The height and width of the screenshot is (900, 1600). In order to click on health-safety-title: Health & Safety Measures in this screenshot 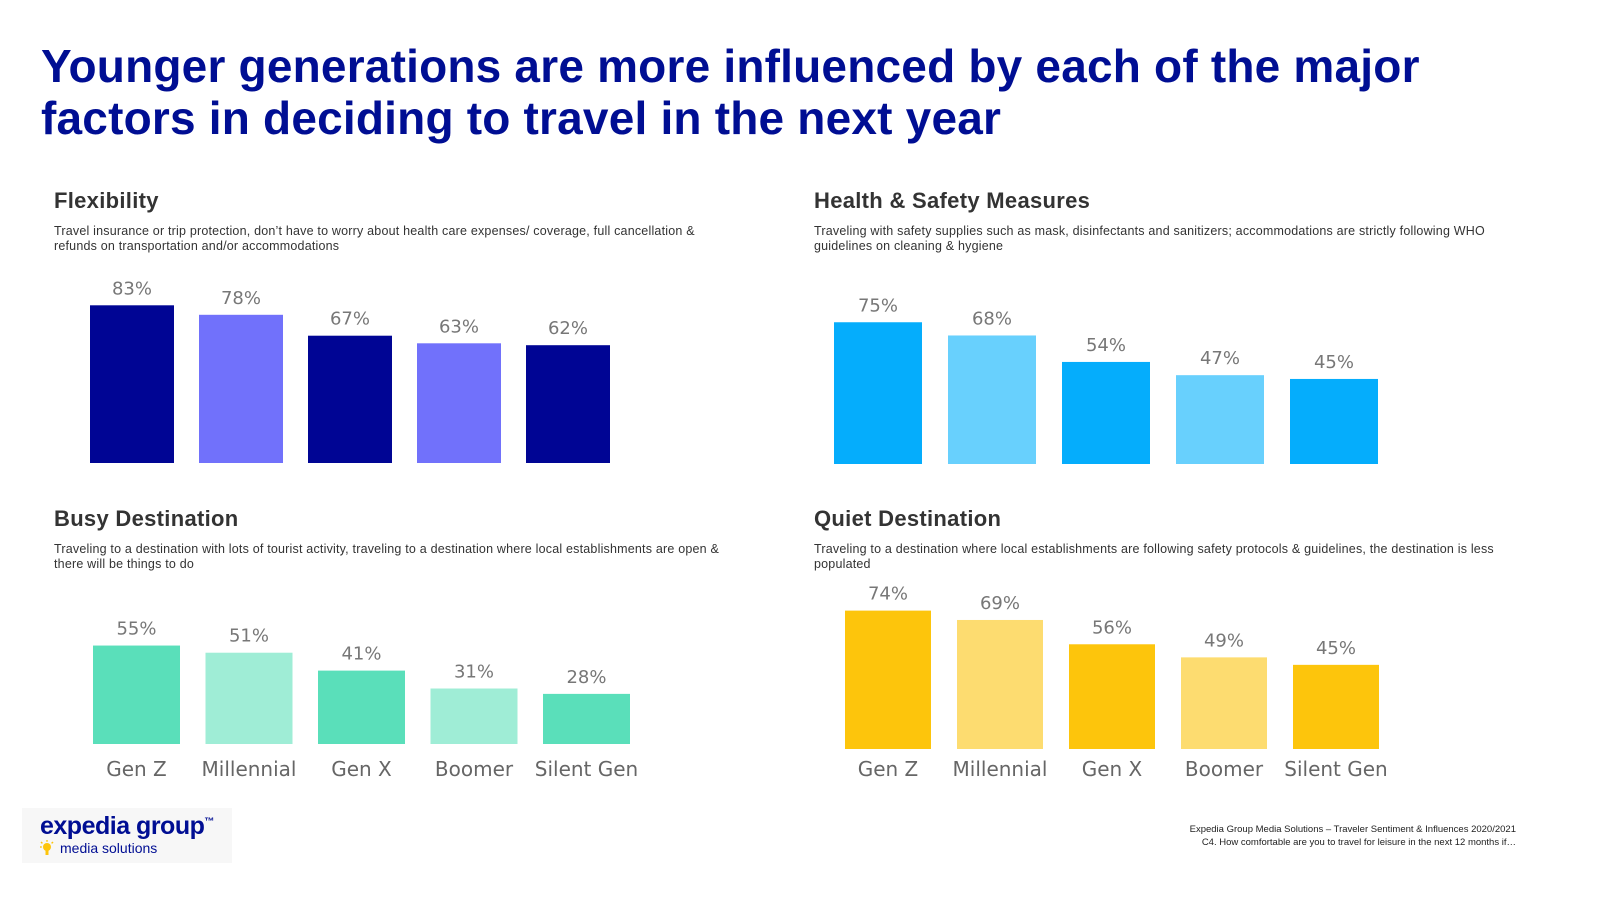, I will do `click(952, 200)`.